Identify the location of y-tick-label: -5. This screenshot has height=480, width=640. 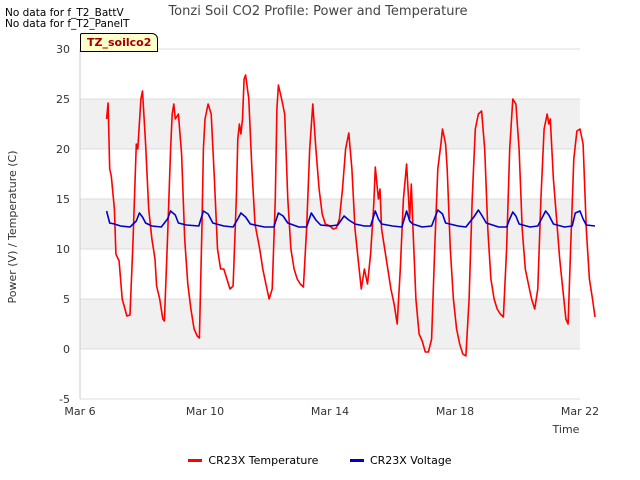
(64, 399).